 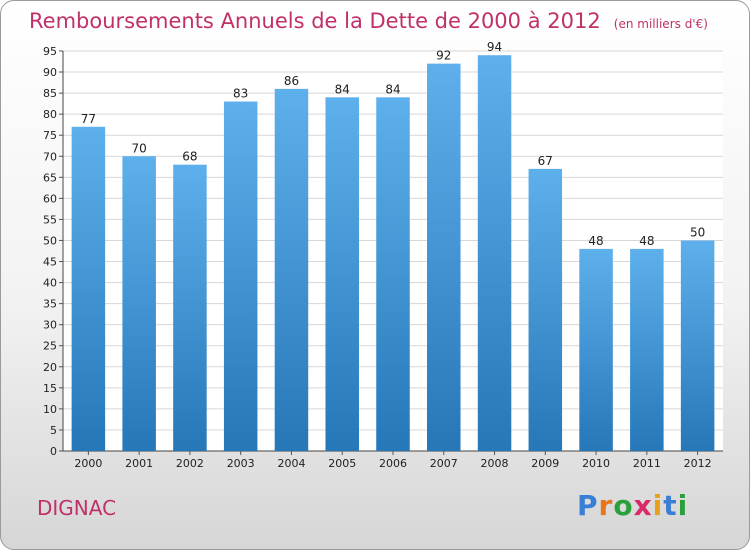 What do you see at coordinates (88, 119) in the screenshot?
I see `bar-value-label: 77` at bounding box center [88, 119].